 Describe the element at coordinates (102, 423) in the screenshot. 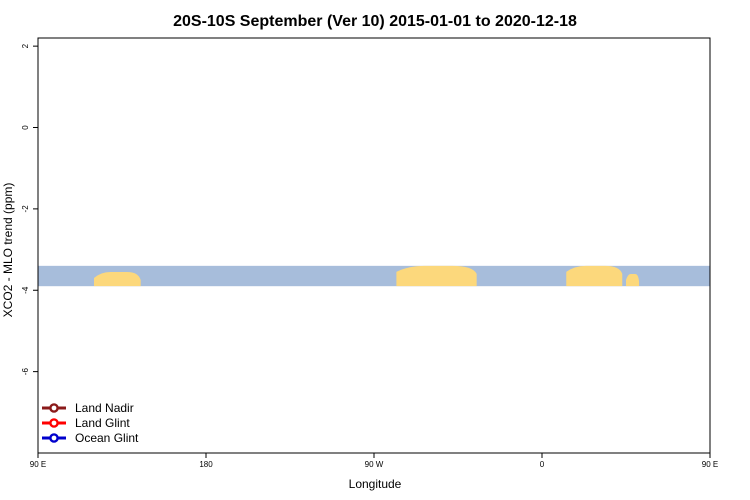

I see `legend-label: Land Glint` at that location.